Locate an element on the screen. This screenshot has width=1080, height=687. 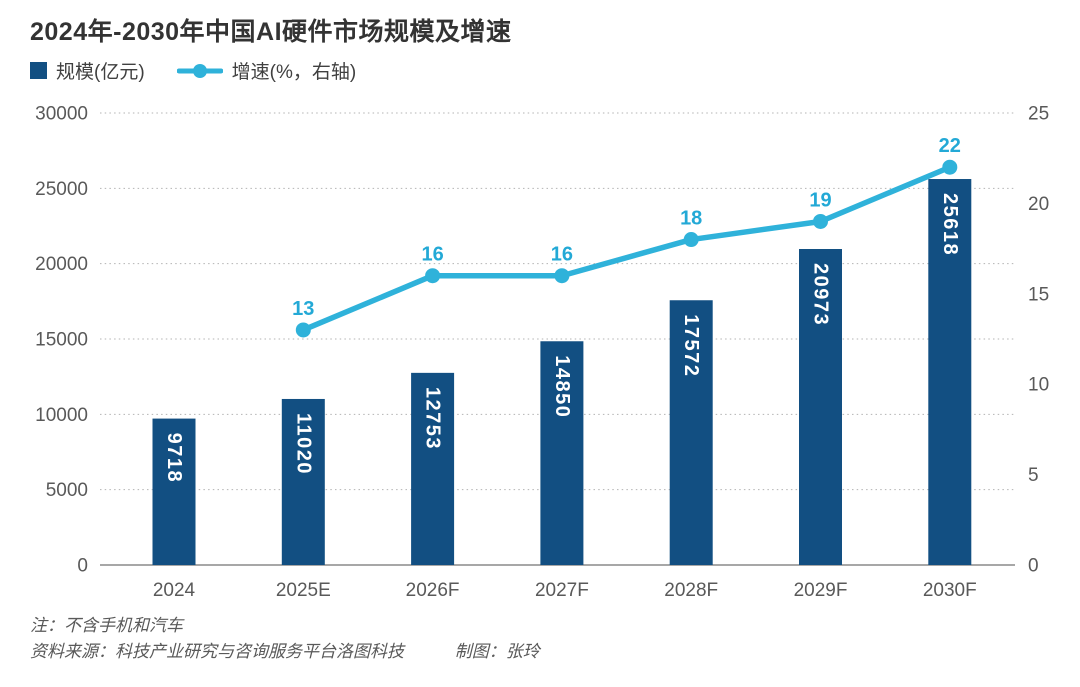
bar-value-label: 12753 is located at coordinates (433, 418).